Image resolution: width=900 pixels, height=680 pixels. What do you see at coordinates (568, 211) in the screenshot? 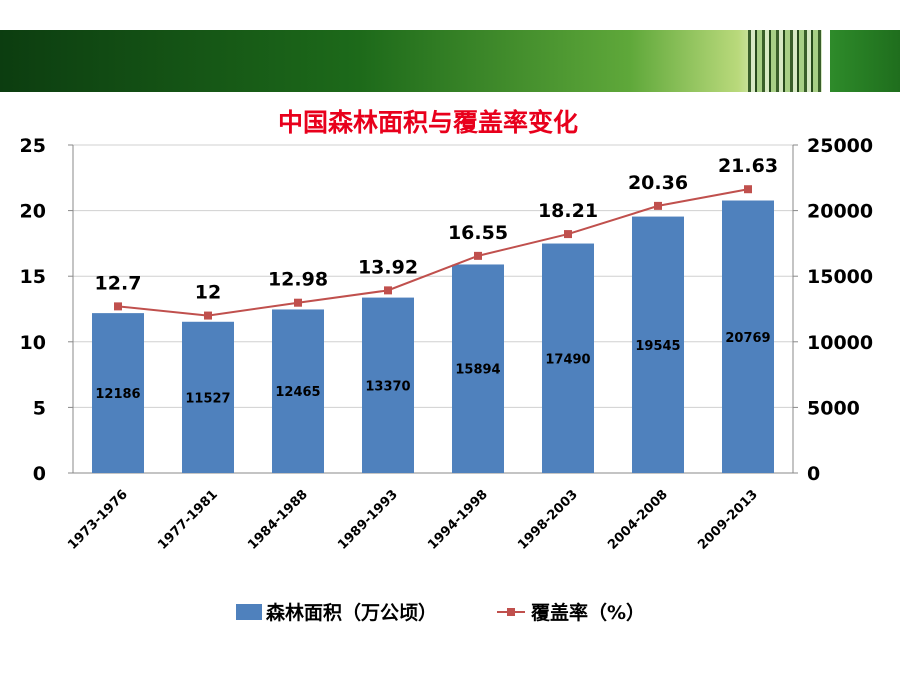
I see `line-data-label: 18.21` at bounding box center [568, 211].